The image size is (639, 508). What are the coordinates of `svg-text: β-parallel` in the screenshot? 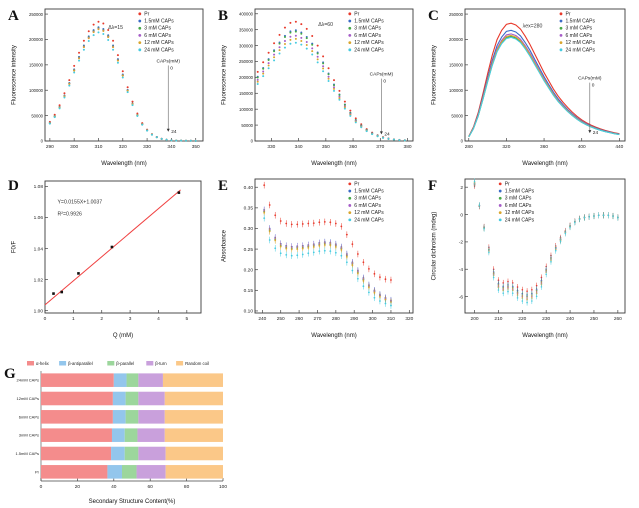 It's located at (125, 363).